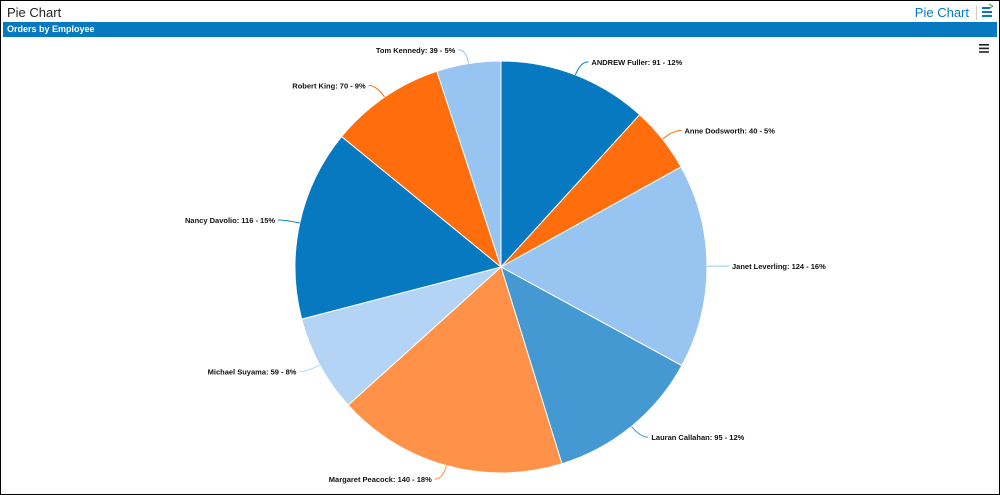 This screenshot has height=495, width=1000. I want to click on export-list-icon, so click(987, 11).